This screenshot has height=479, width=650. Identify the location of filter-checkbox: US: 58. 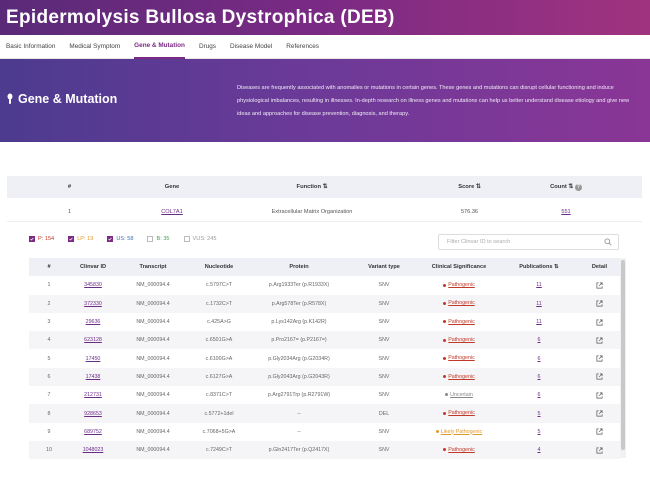
(120, 239).